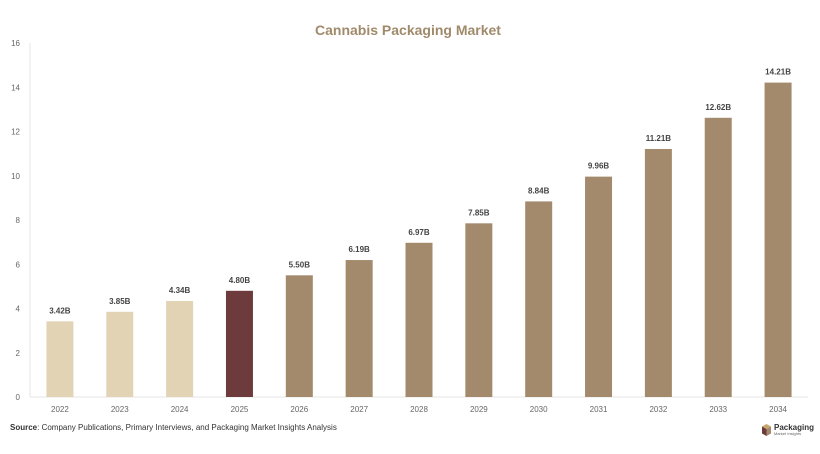  I want to click on data-label-2025: 4.80B, so click(240, 280).